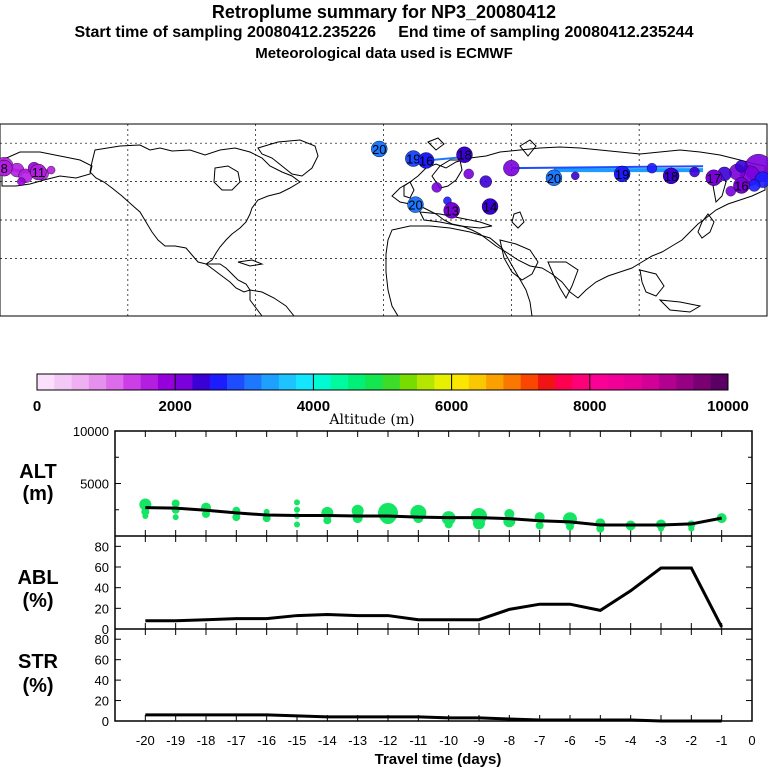 The image size is (768, 768). I want to click on abl-panel: 80 60 40 20 0, so click(424, 586).